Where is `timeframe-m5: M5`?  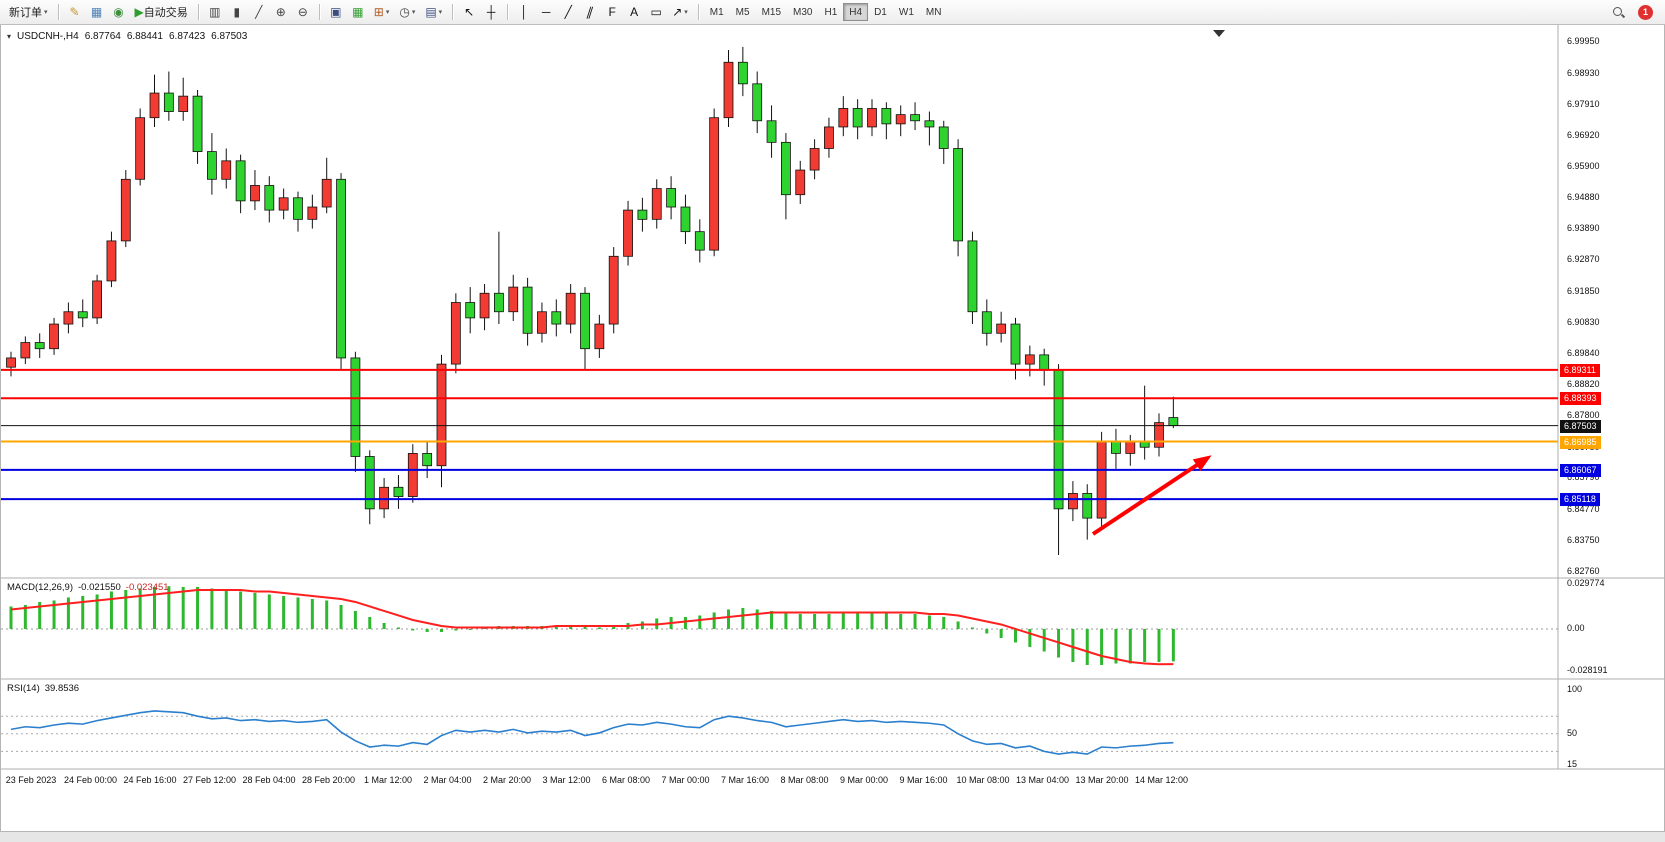 timeframe-m5: M5 is located at coordinates (743, 12).